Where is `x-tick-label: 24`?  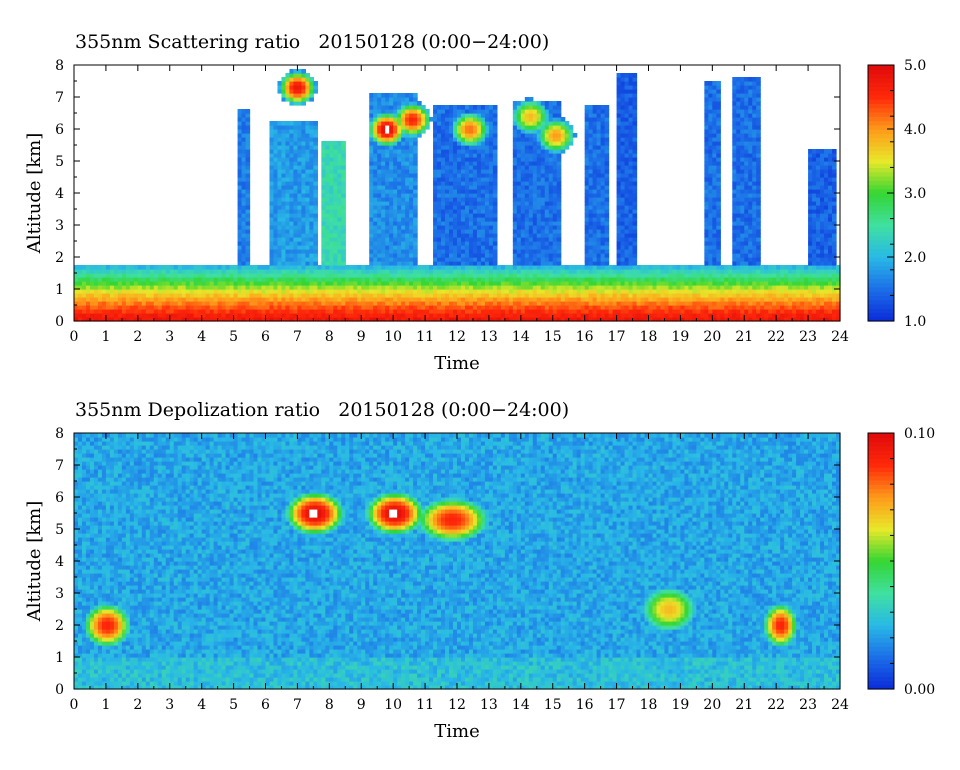
x-tick-label: 24 is located at coordinates (840, 705).